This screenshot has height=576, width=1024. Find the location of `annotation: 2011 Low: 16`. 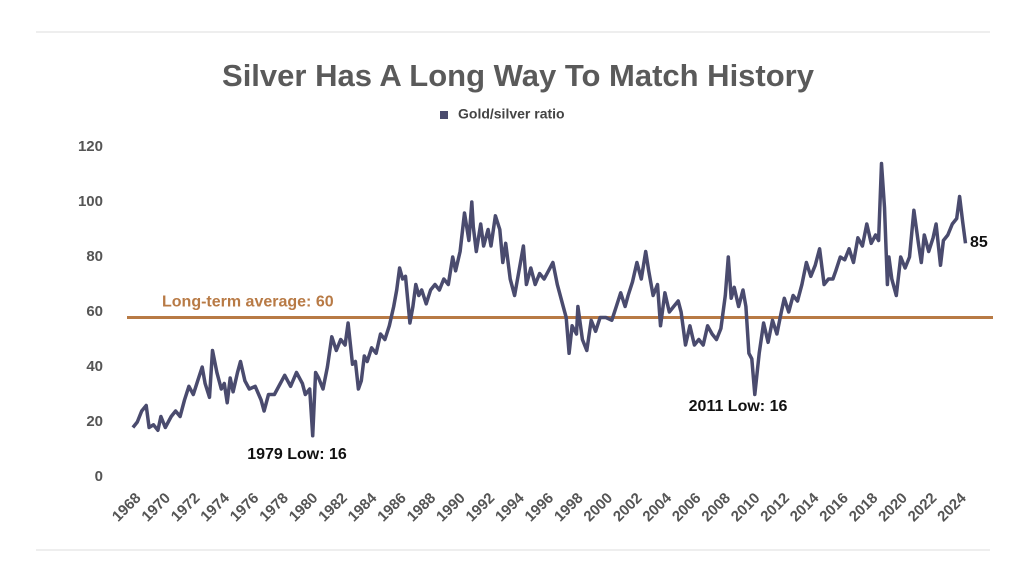

annotation: 2011 Low: 16 is located at coordinates (738, 406).